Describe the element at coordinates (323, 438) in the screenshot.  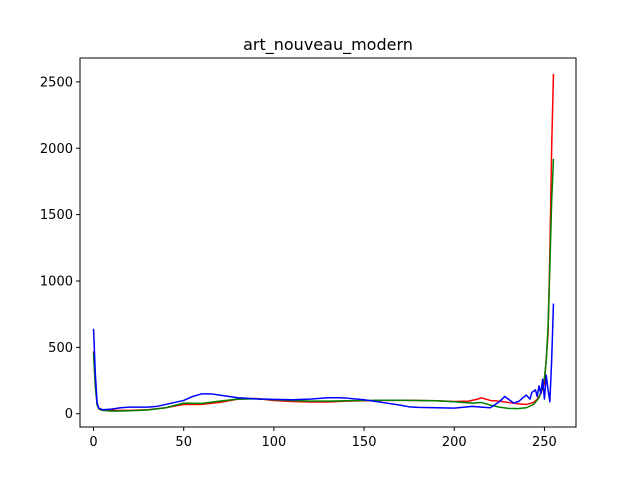
I see `x-axis: 0 50 100 150 200 250` at that location.